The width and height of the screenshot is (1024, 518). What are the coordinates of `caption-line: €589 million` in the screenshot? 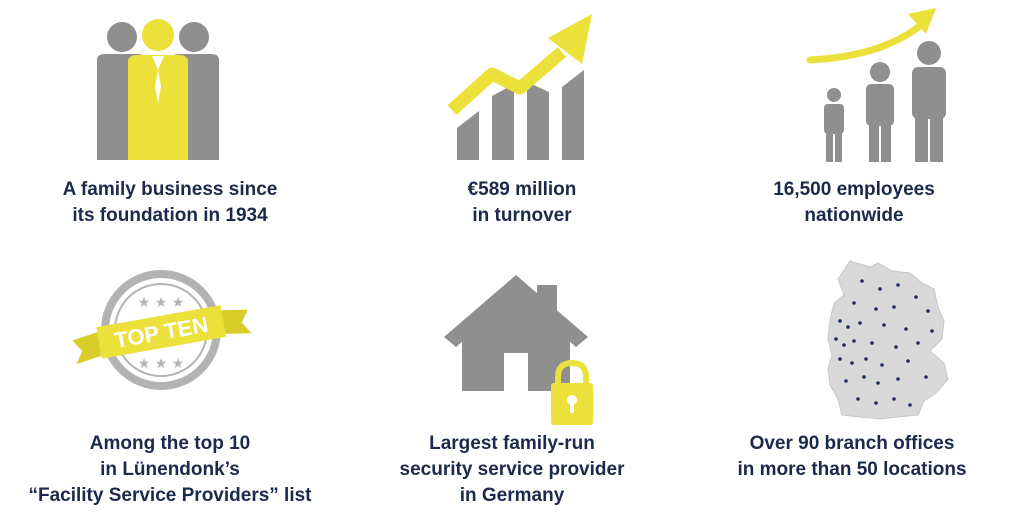 It's located at (522, 189).